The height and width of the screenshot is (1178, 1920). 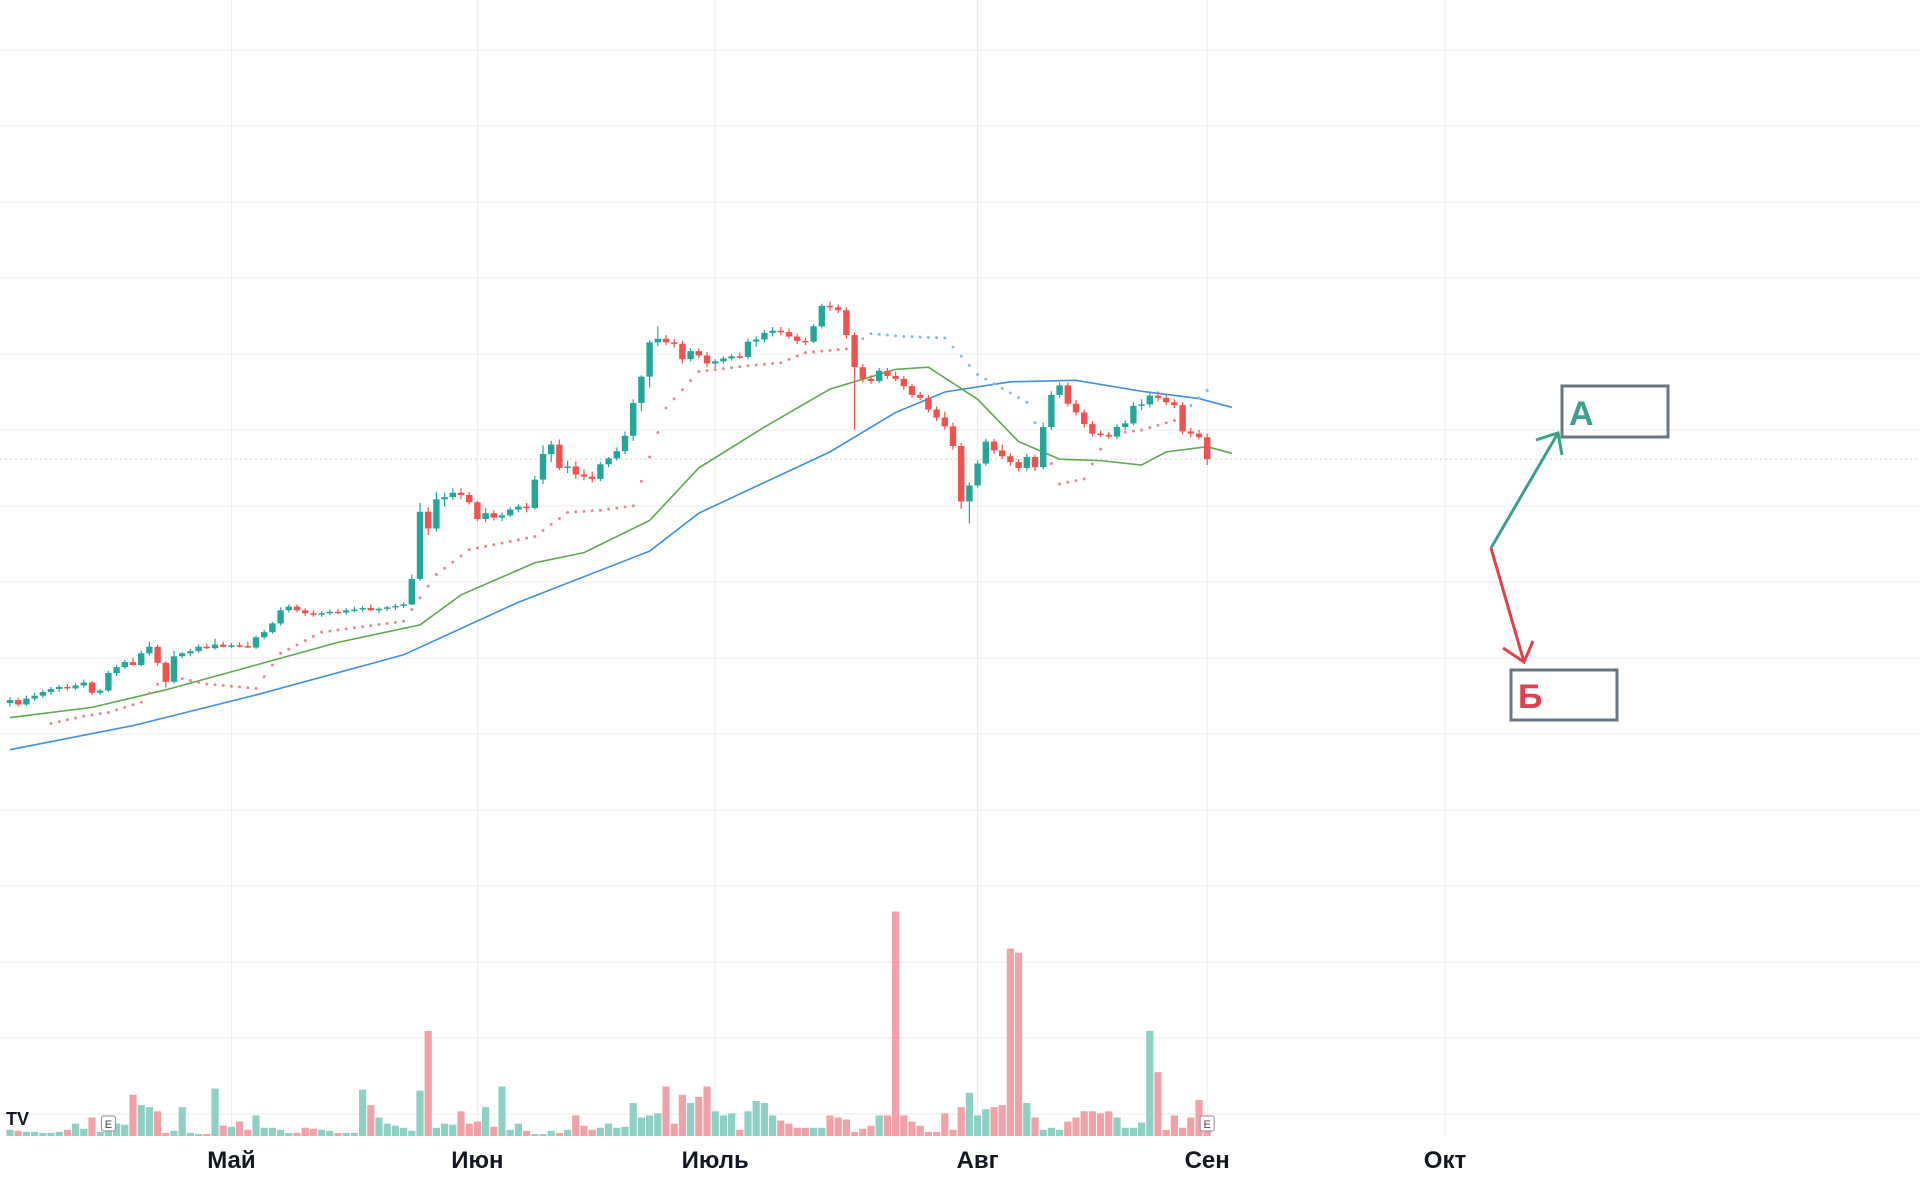 What do you see at coordinates (1564, 695) in the screenshot?
I see `label-box-b` at bounding box center [1564, 695].